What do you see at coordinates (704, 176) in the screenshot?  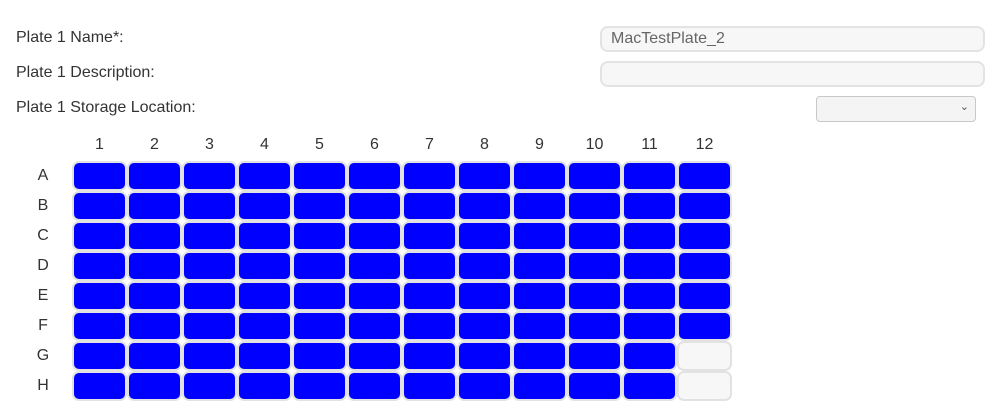 I see `well-A12` at bounding box center [704, 176].